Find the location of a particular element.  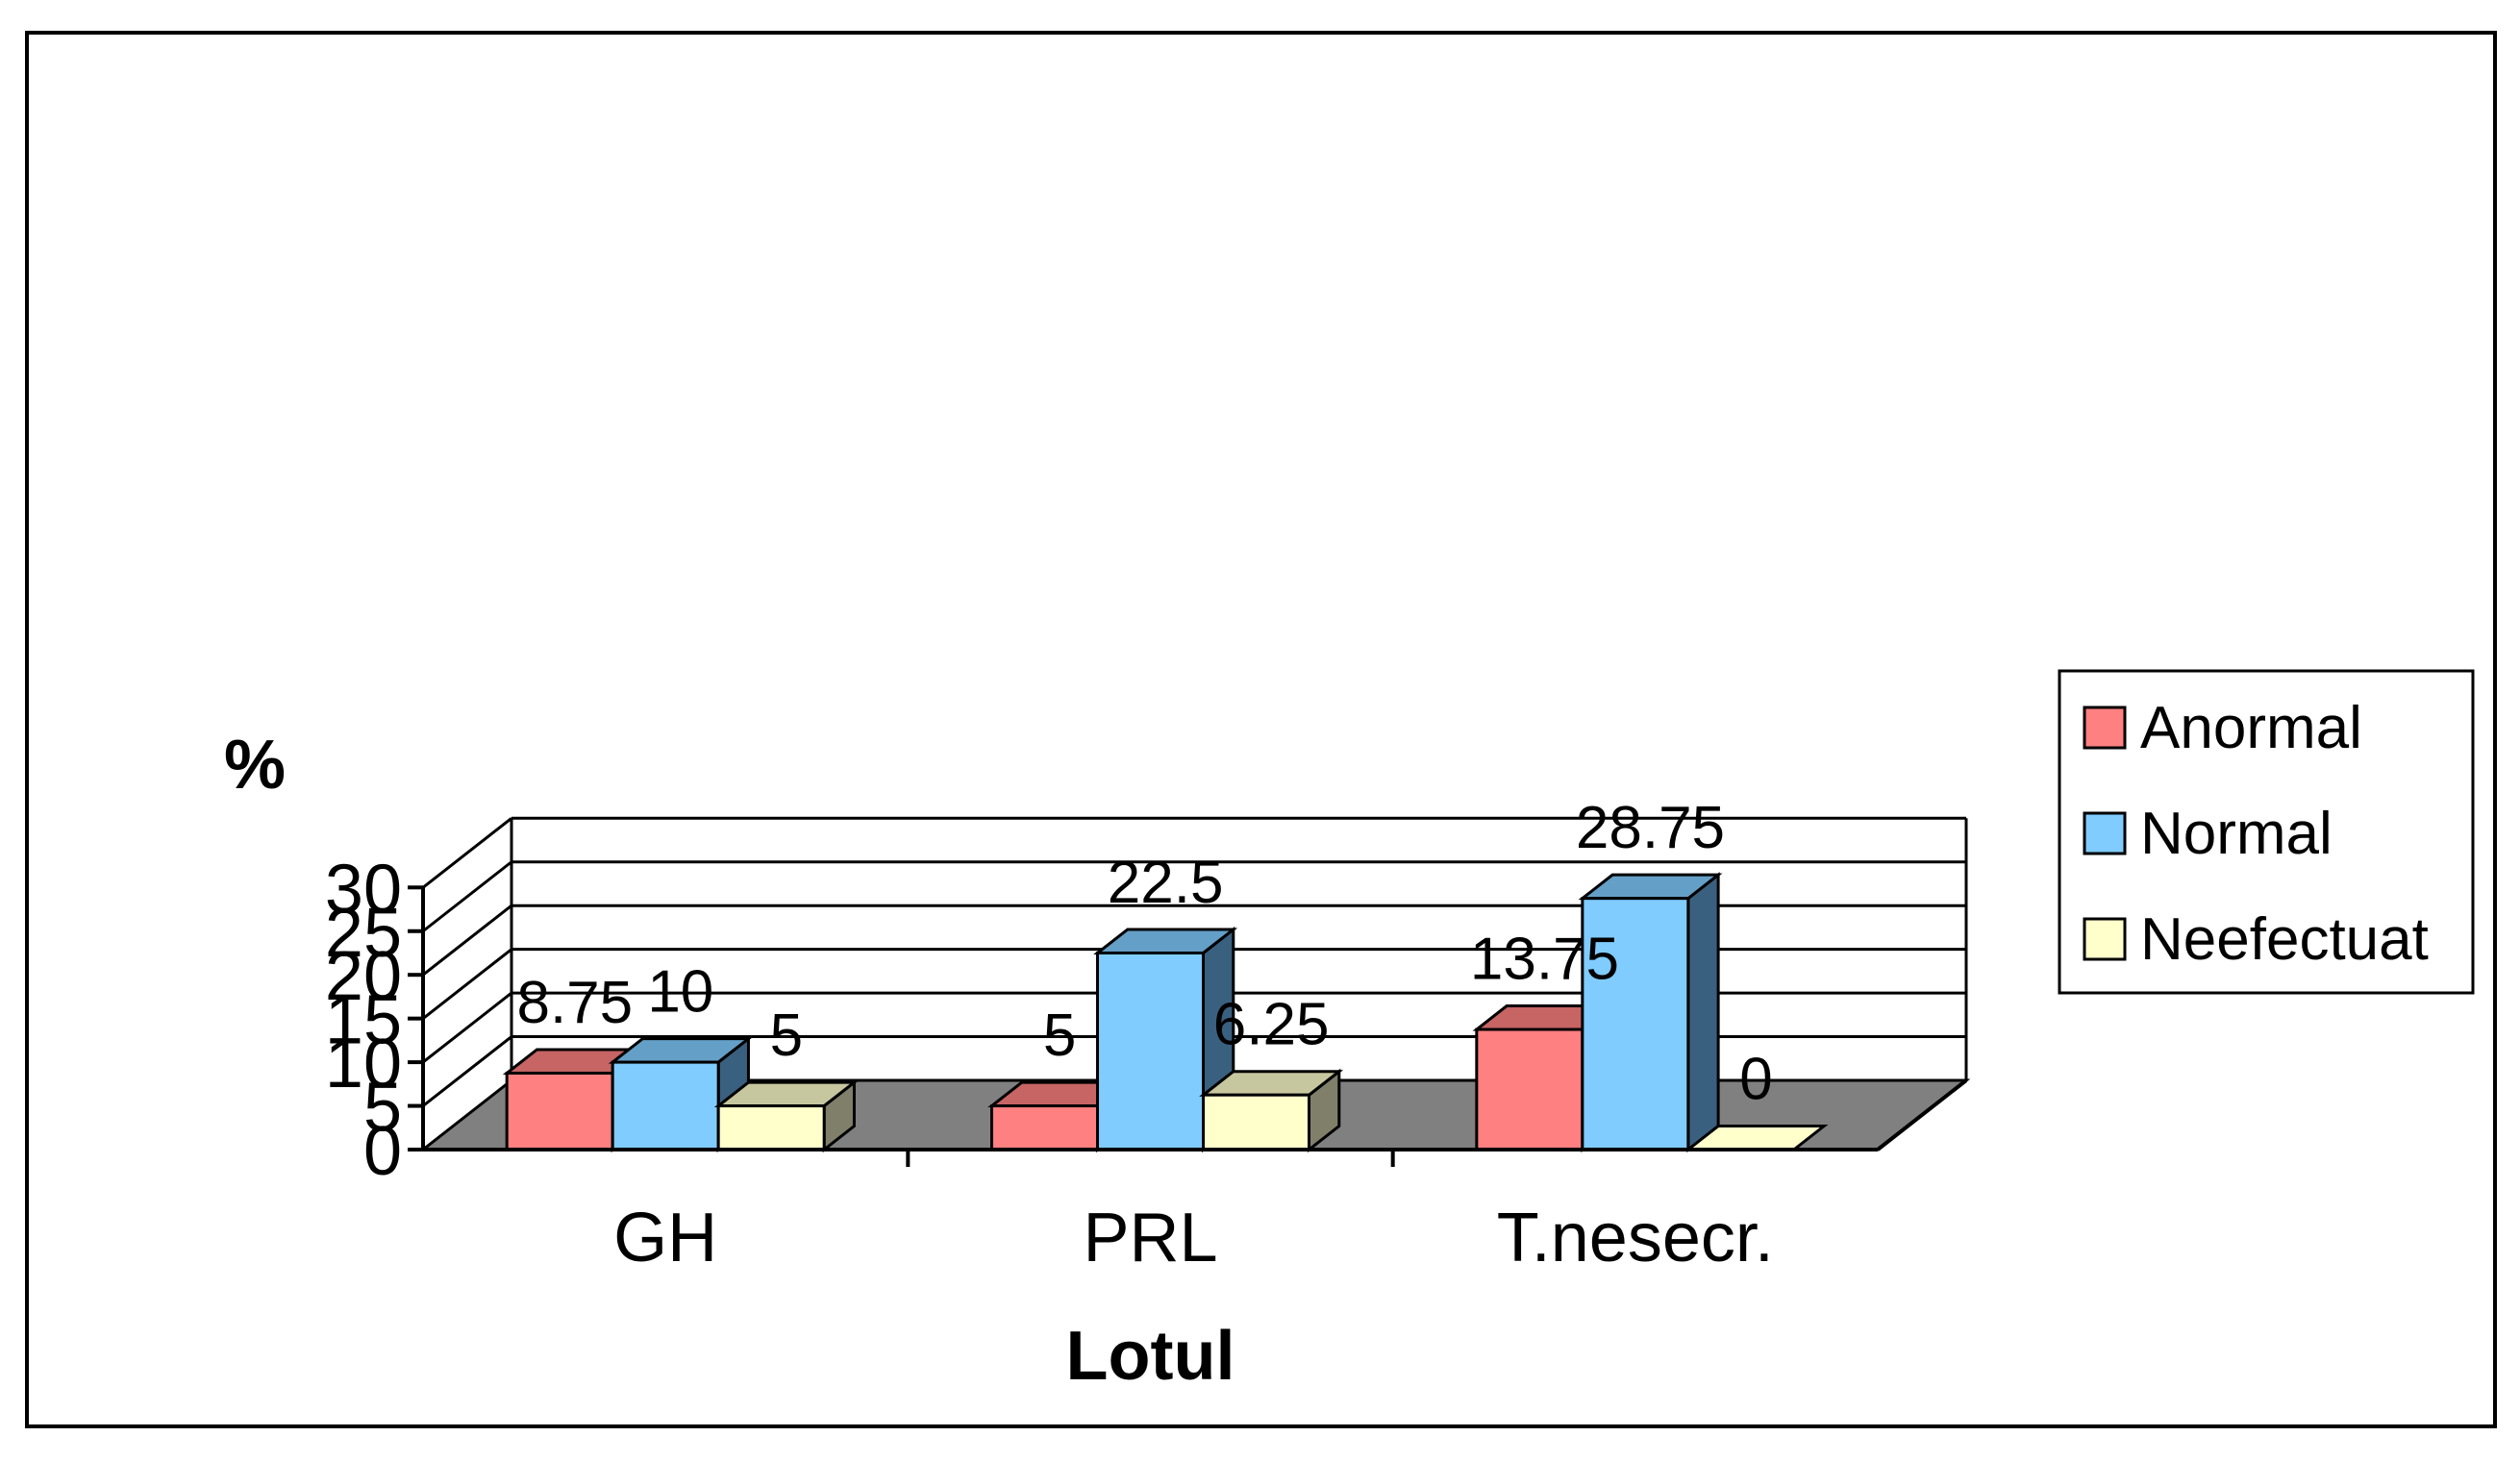

y-tick-label: 20 is located at coordinates (364, 976).